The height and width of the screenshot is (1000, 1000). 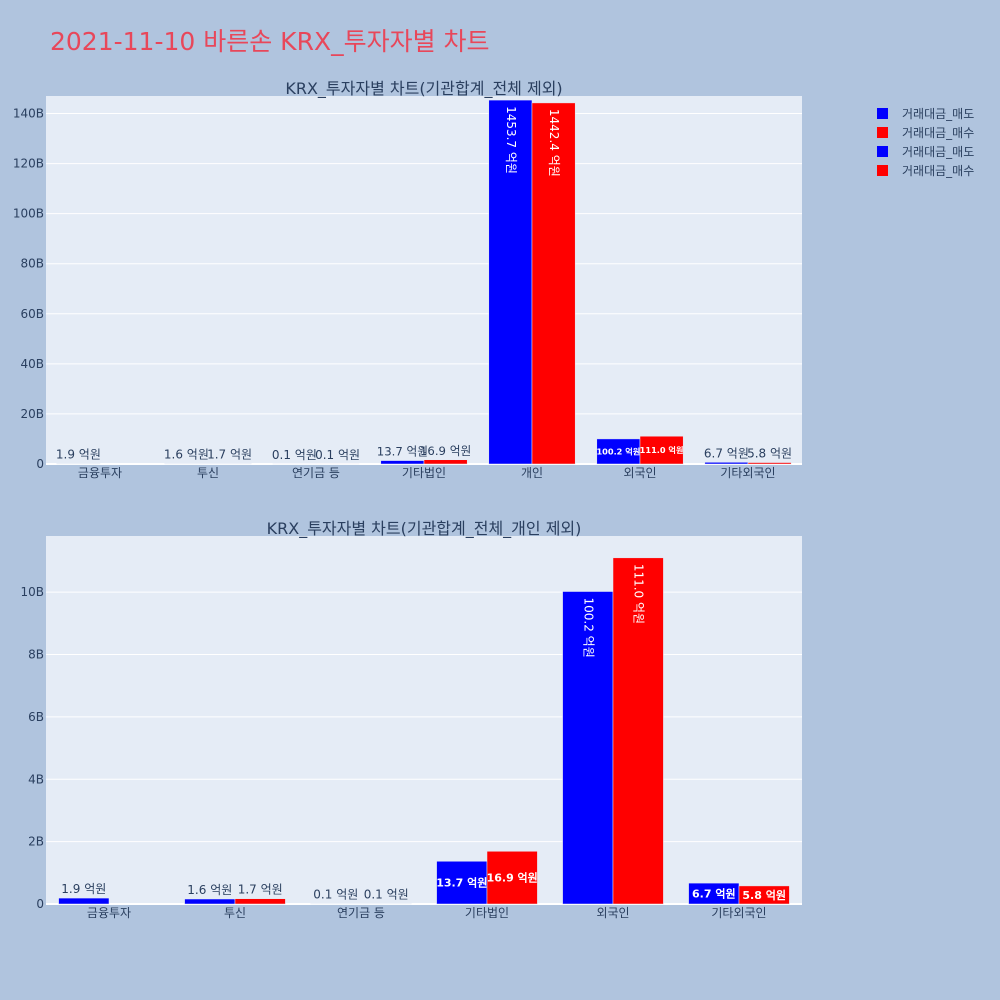 What do you see at coordinates (36, 779) in the screenshot?
I see `y-tick-label: 4B` at bounding box center [36, 779].